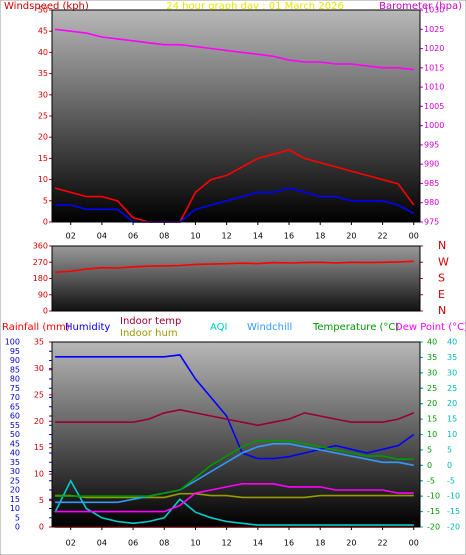 This screenshot has width=466, height=555. Describe the element at coordinates (102, 543) in the screenshot. I see `x-tick-label: 04` at that location.